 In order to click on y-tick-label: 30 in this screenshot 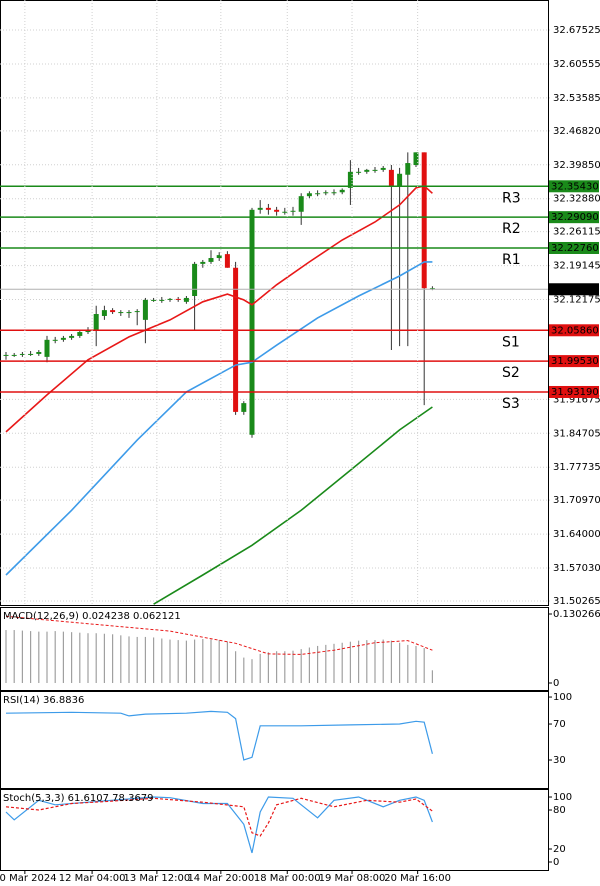, I will do `click(559, 760)`.